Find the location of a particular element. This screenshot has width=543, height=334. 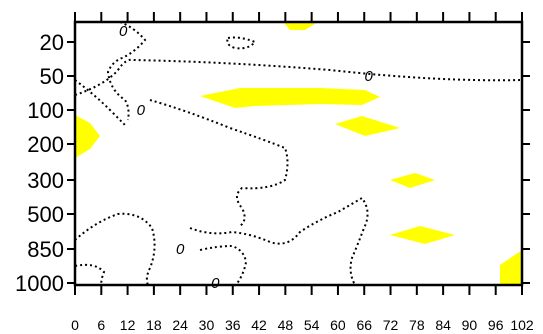

x-tick-label-12: 12 is located at coordinates (128, 325).